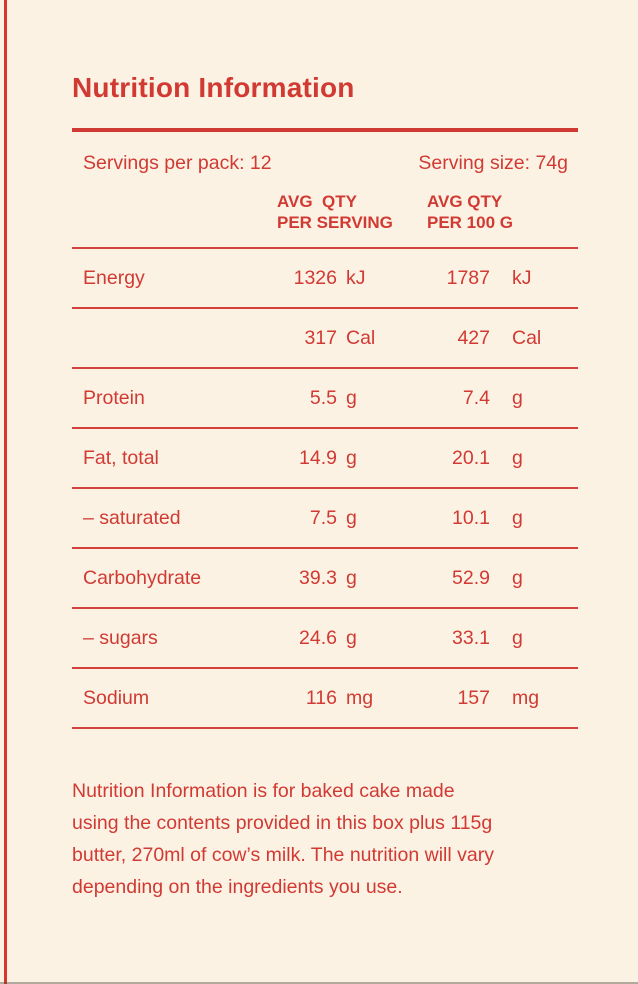 This screenshot has height=984, width=638. What do you see at coordinates (321, 697) in the screenshot?
I see `row-value-per-serving: 116` at bounding box center [321, 697].